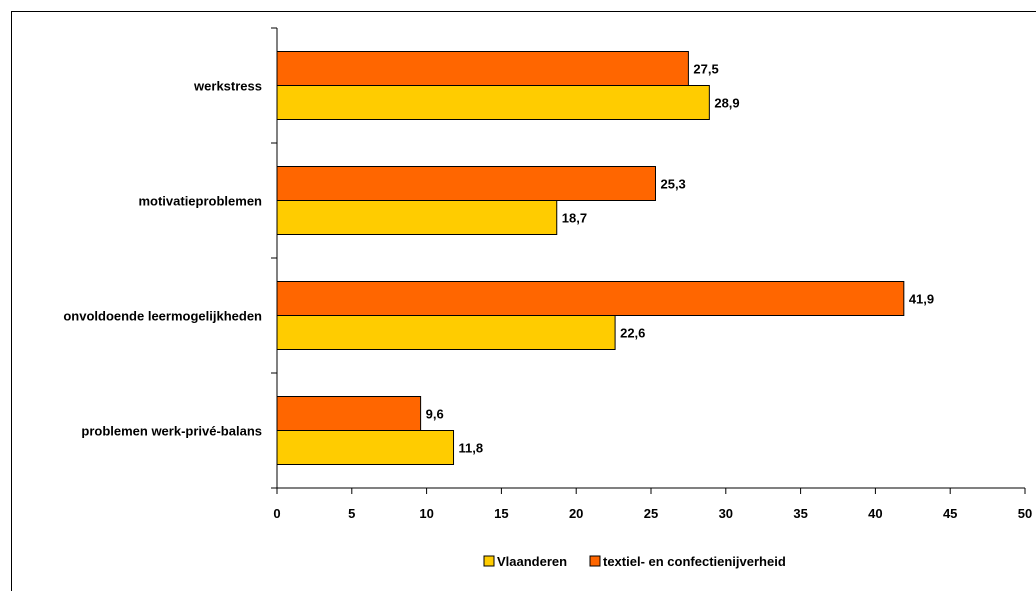 Image resolution: width=1036 pixels, height=591 pixels. I want to click on x-tick-label-3: 15, so click(501, 513).